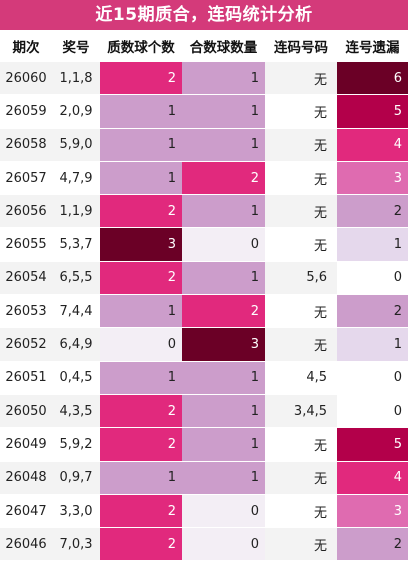  I want to click on table-row: 26053 7,4,4 1 2 无 2, so click(204, 311).